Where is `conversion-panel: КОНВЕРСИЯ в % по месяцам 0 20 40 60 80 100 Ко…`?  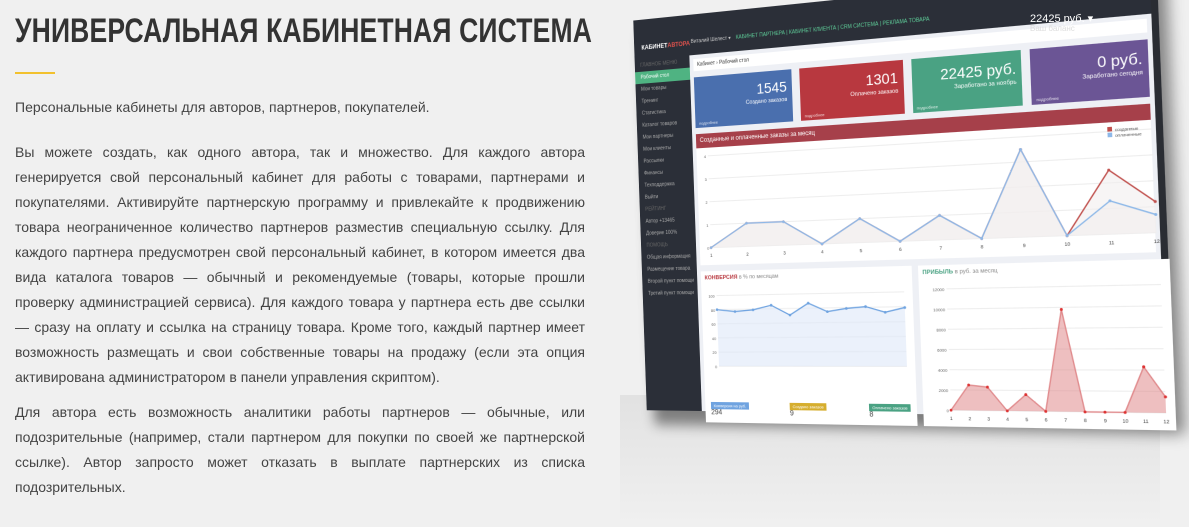 conversion-panel: КОНВЕРСИЯ в % по месяцам 0 20 40 60 80 100 Ко… is located at coordinates (809, 345).